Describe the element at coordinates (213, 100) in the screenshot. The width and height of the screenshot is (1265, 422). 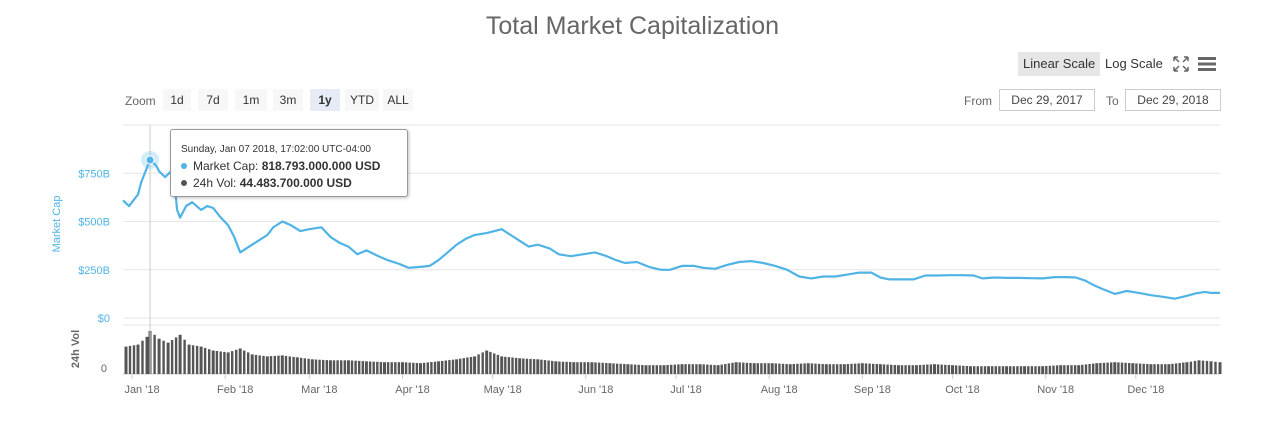
I see `zoom-button-7d: 7d` at that location.